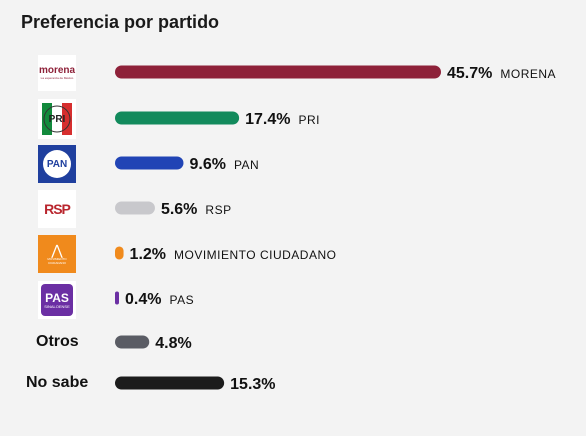  What do you see at coordinates (177, 118) in the screenshot?
I see `bar-pri` at bounding box center [177, 118].